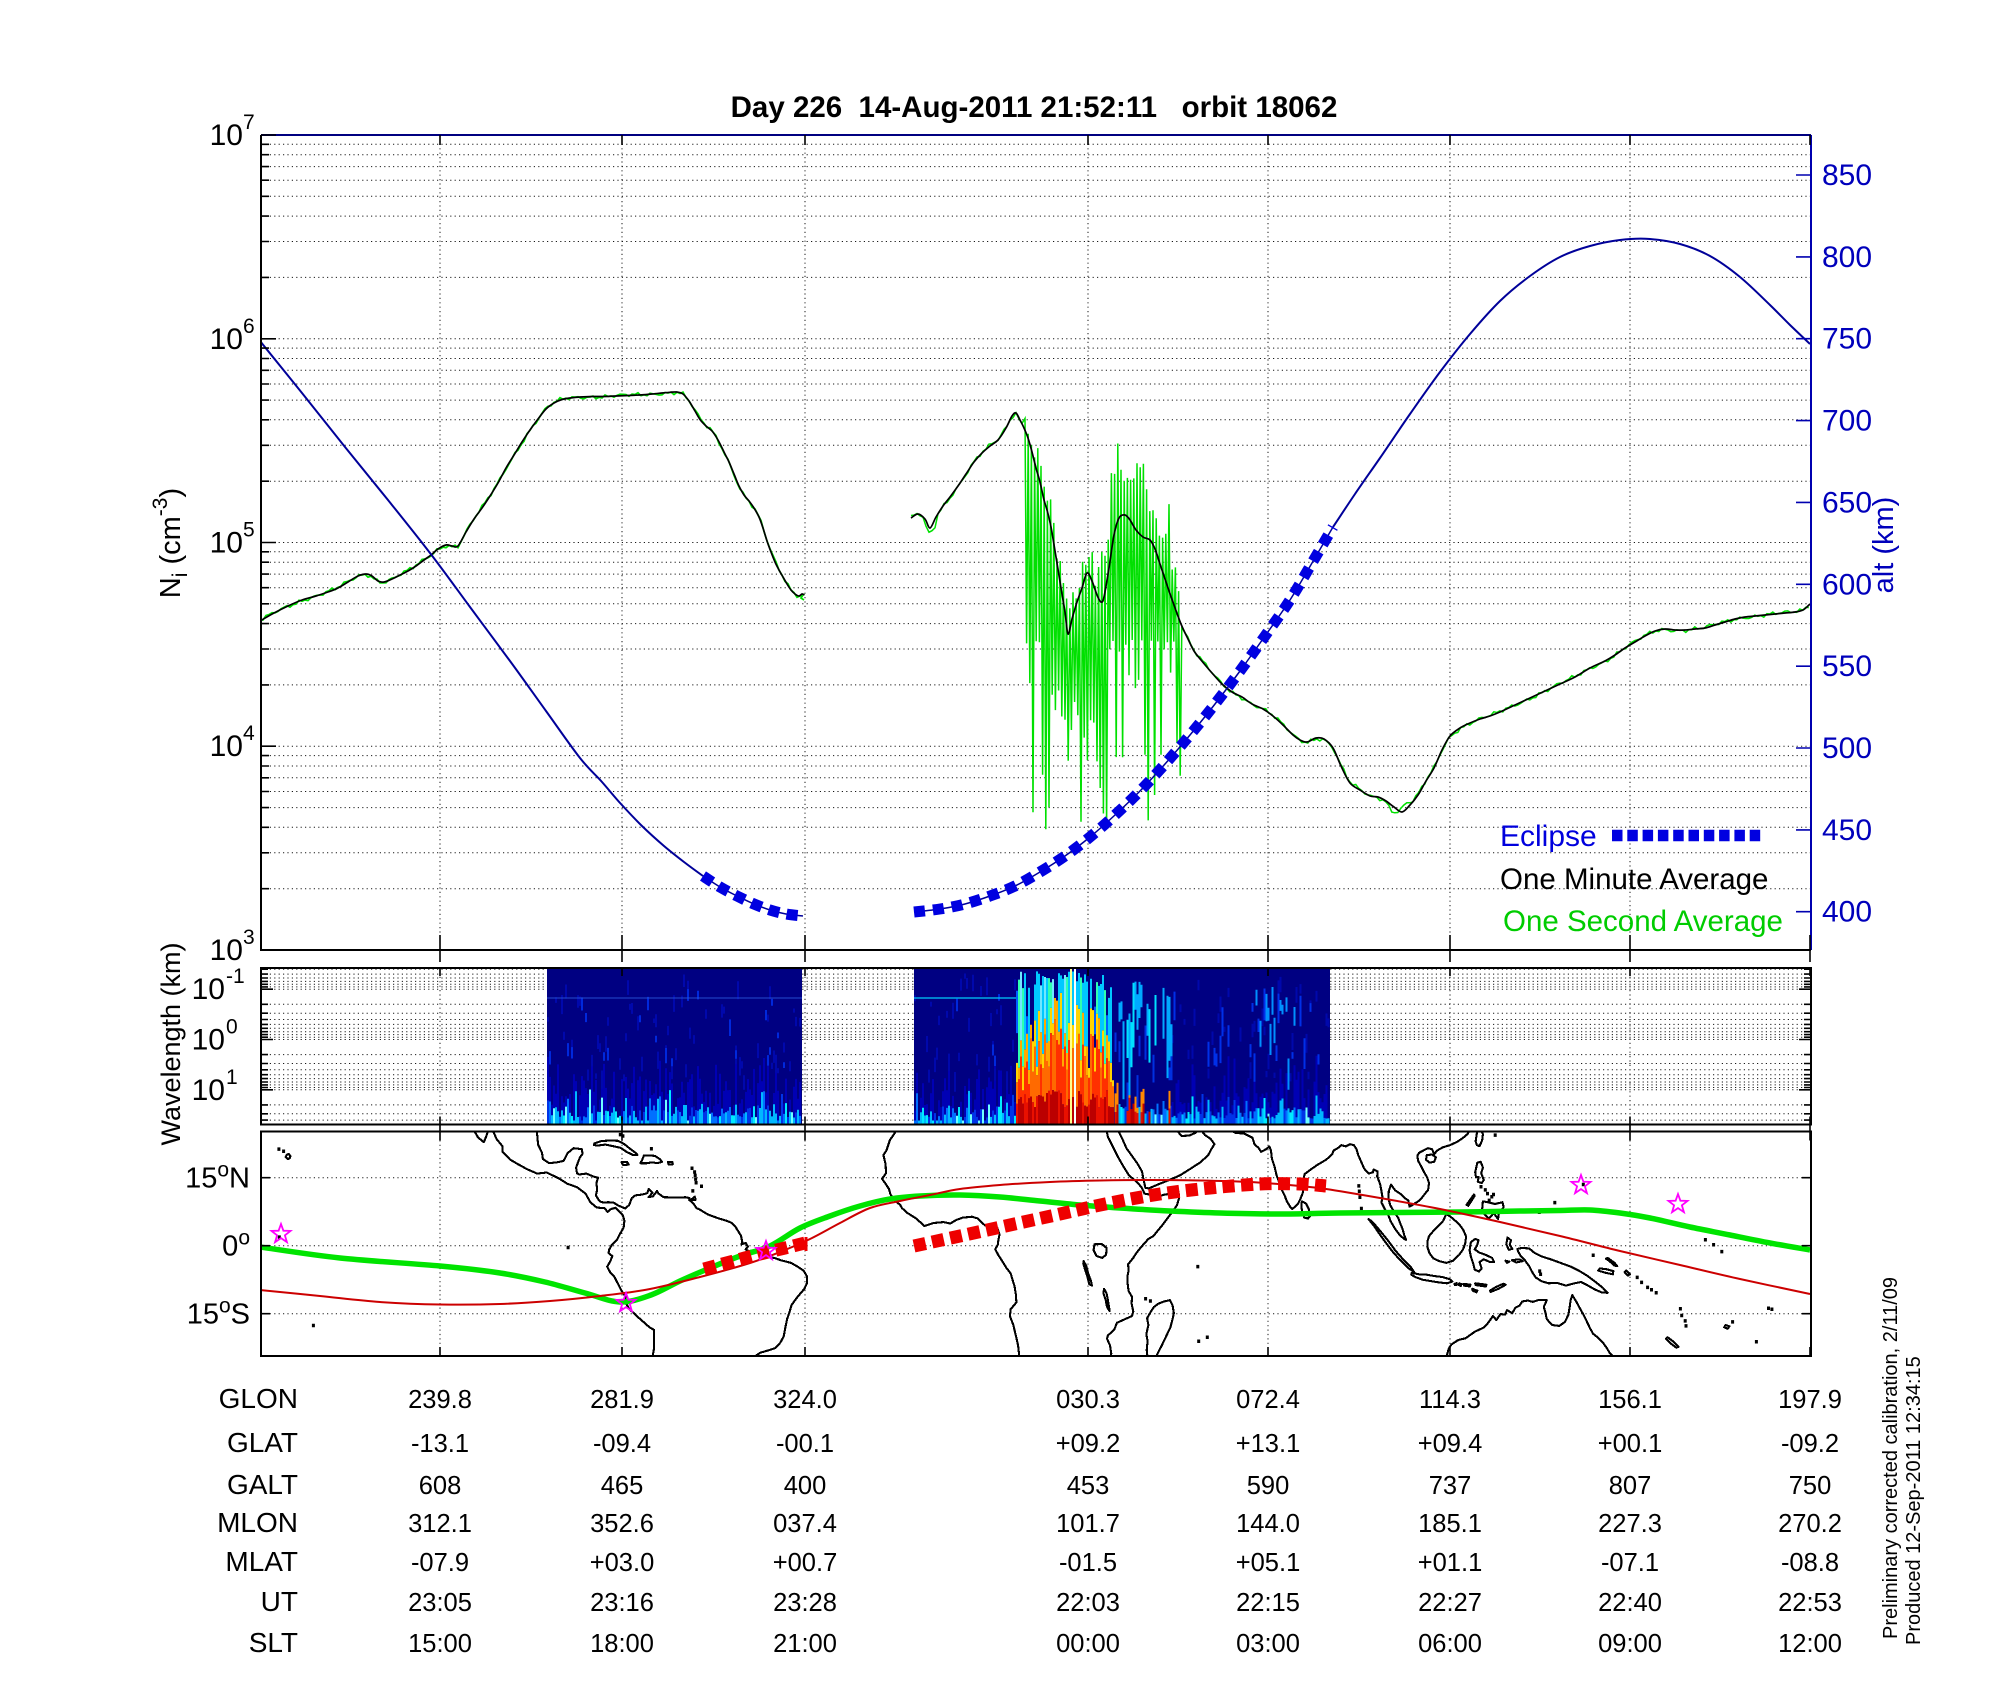 The height and width of the screenshot is (1700, 2000). I want to click on svg-text: 03:00, so click(1268, 1644).